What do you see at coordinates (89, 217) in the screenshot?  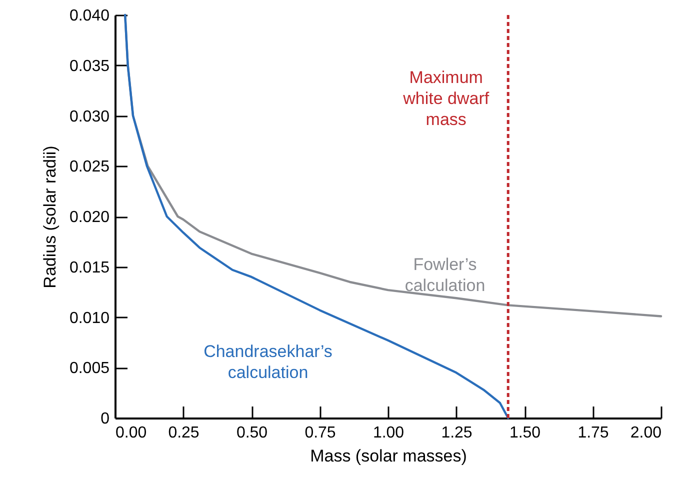 I see `y-tick-label: 0.020` at bounding box center [89, 217].